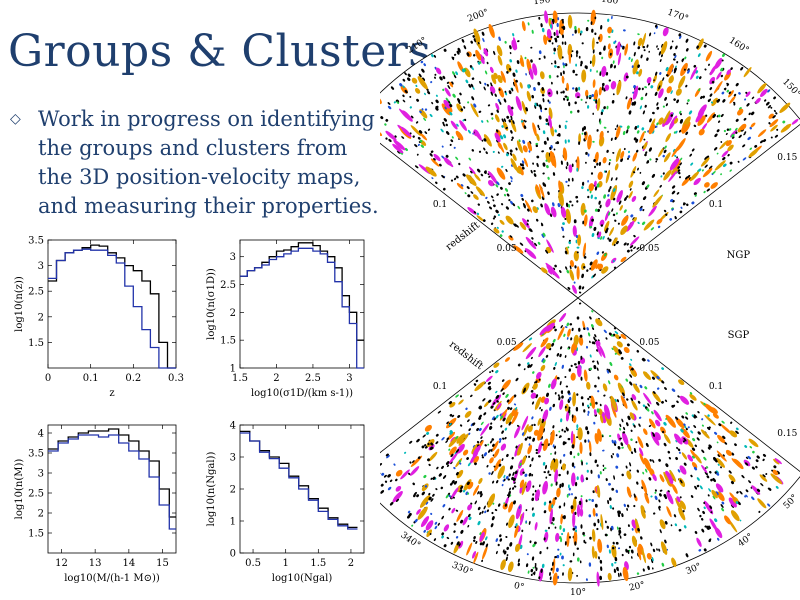 This screenshot has width=800, height=600. Describe the element at coordinates (176, 378) in the screenshot. I see `x-tick-label: 0.3` at that location.